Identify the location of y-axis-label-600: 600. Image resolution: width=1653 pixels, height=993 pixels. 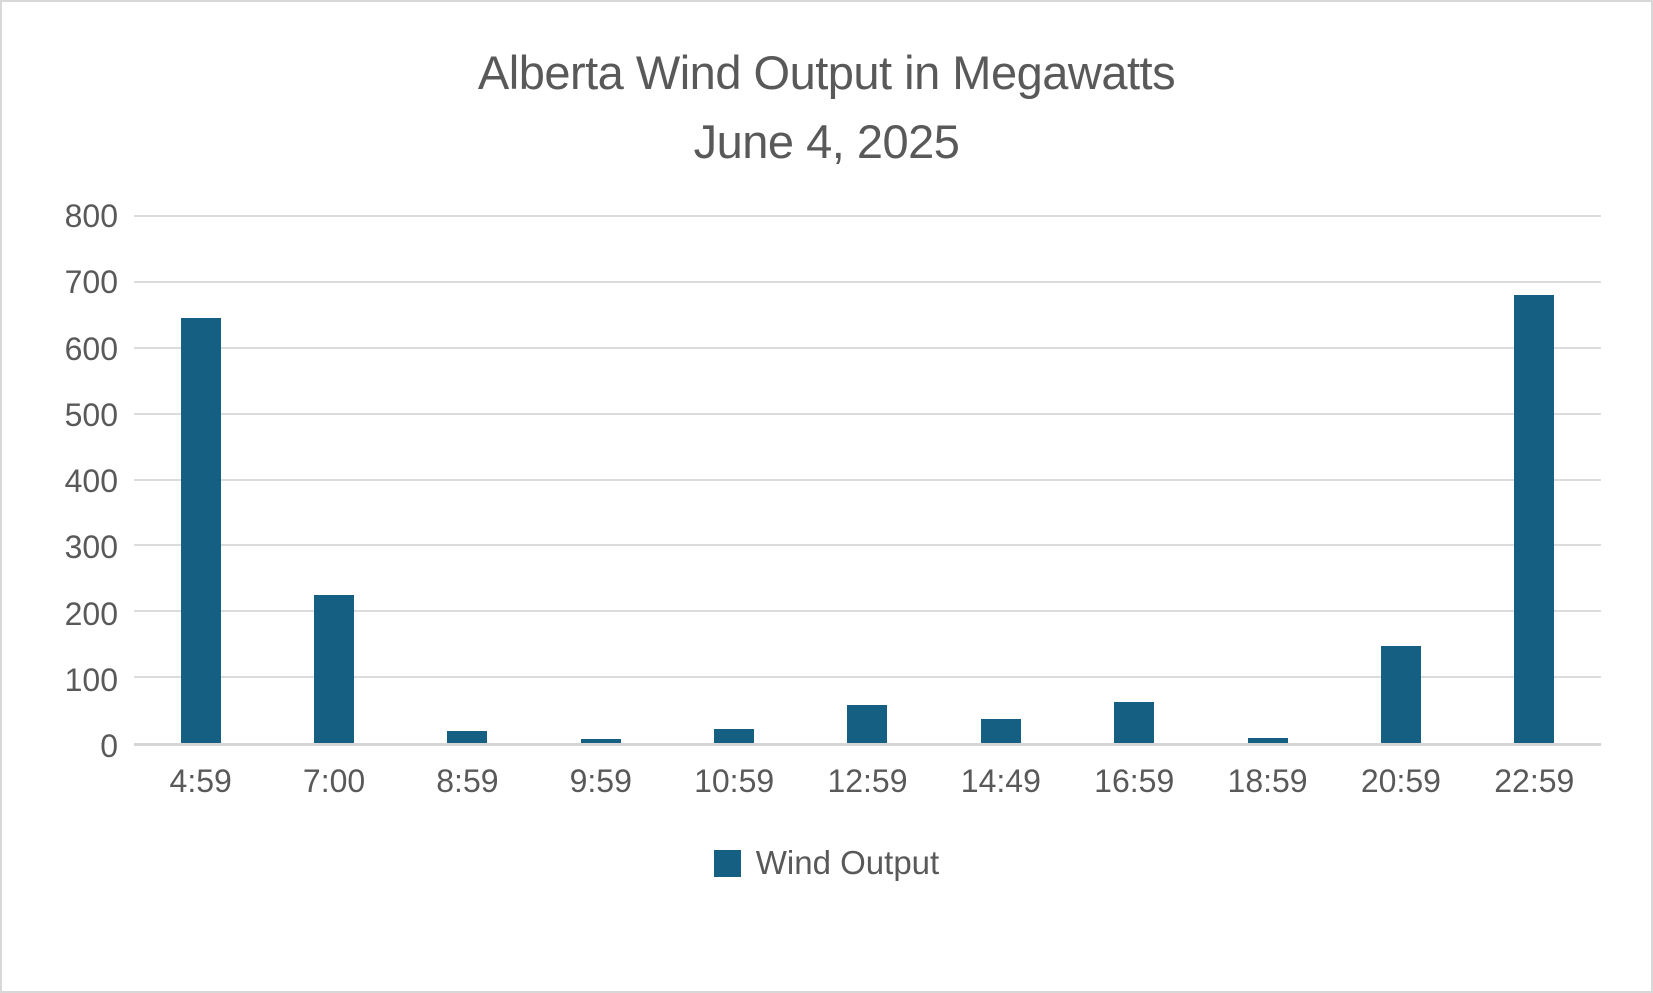
(91, 348).